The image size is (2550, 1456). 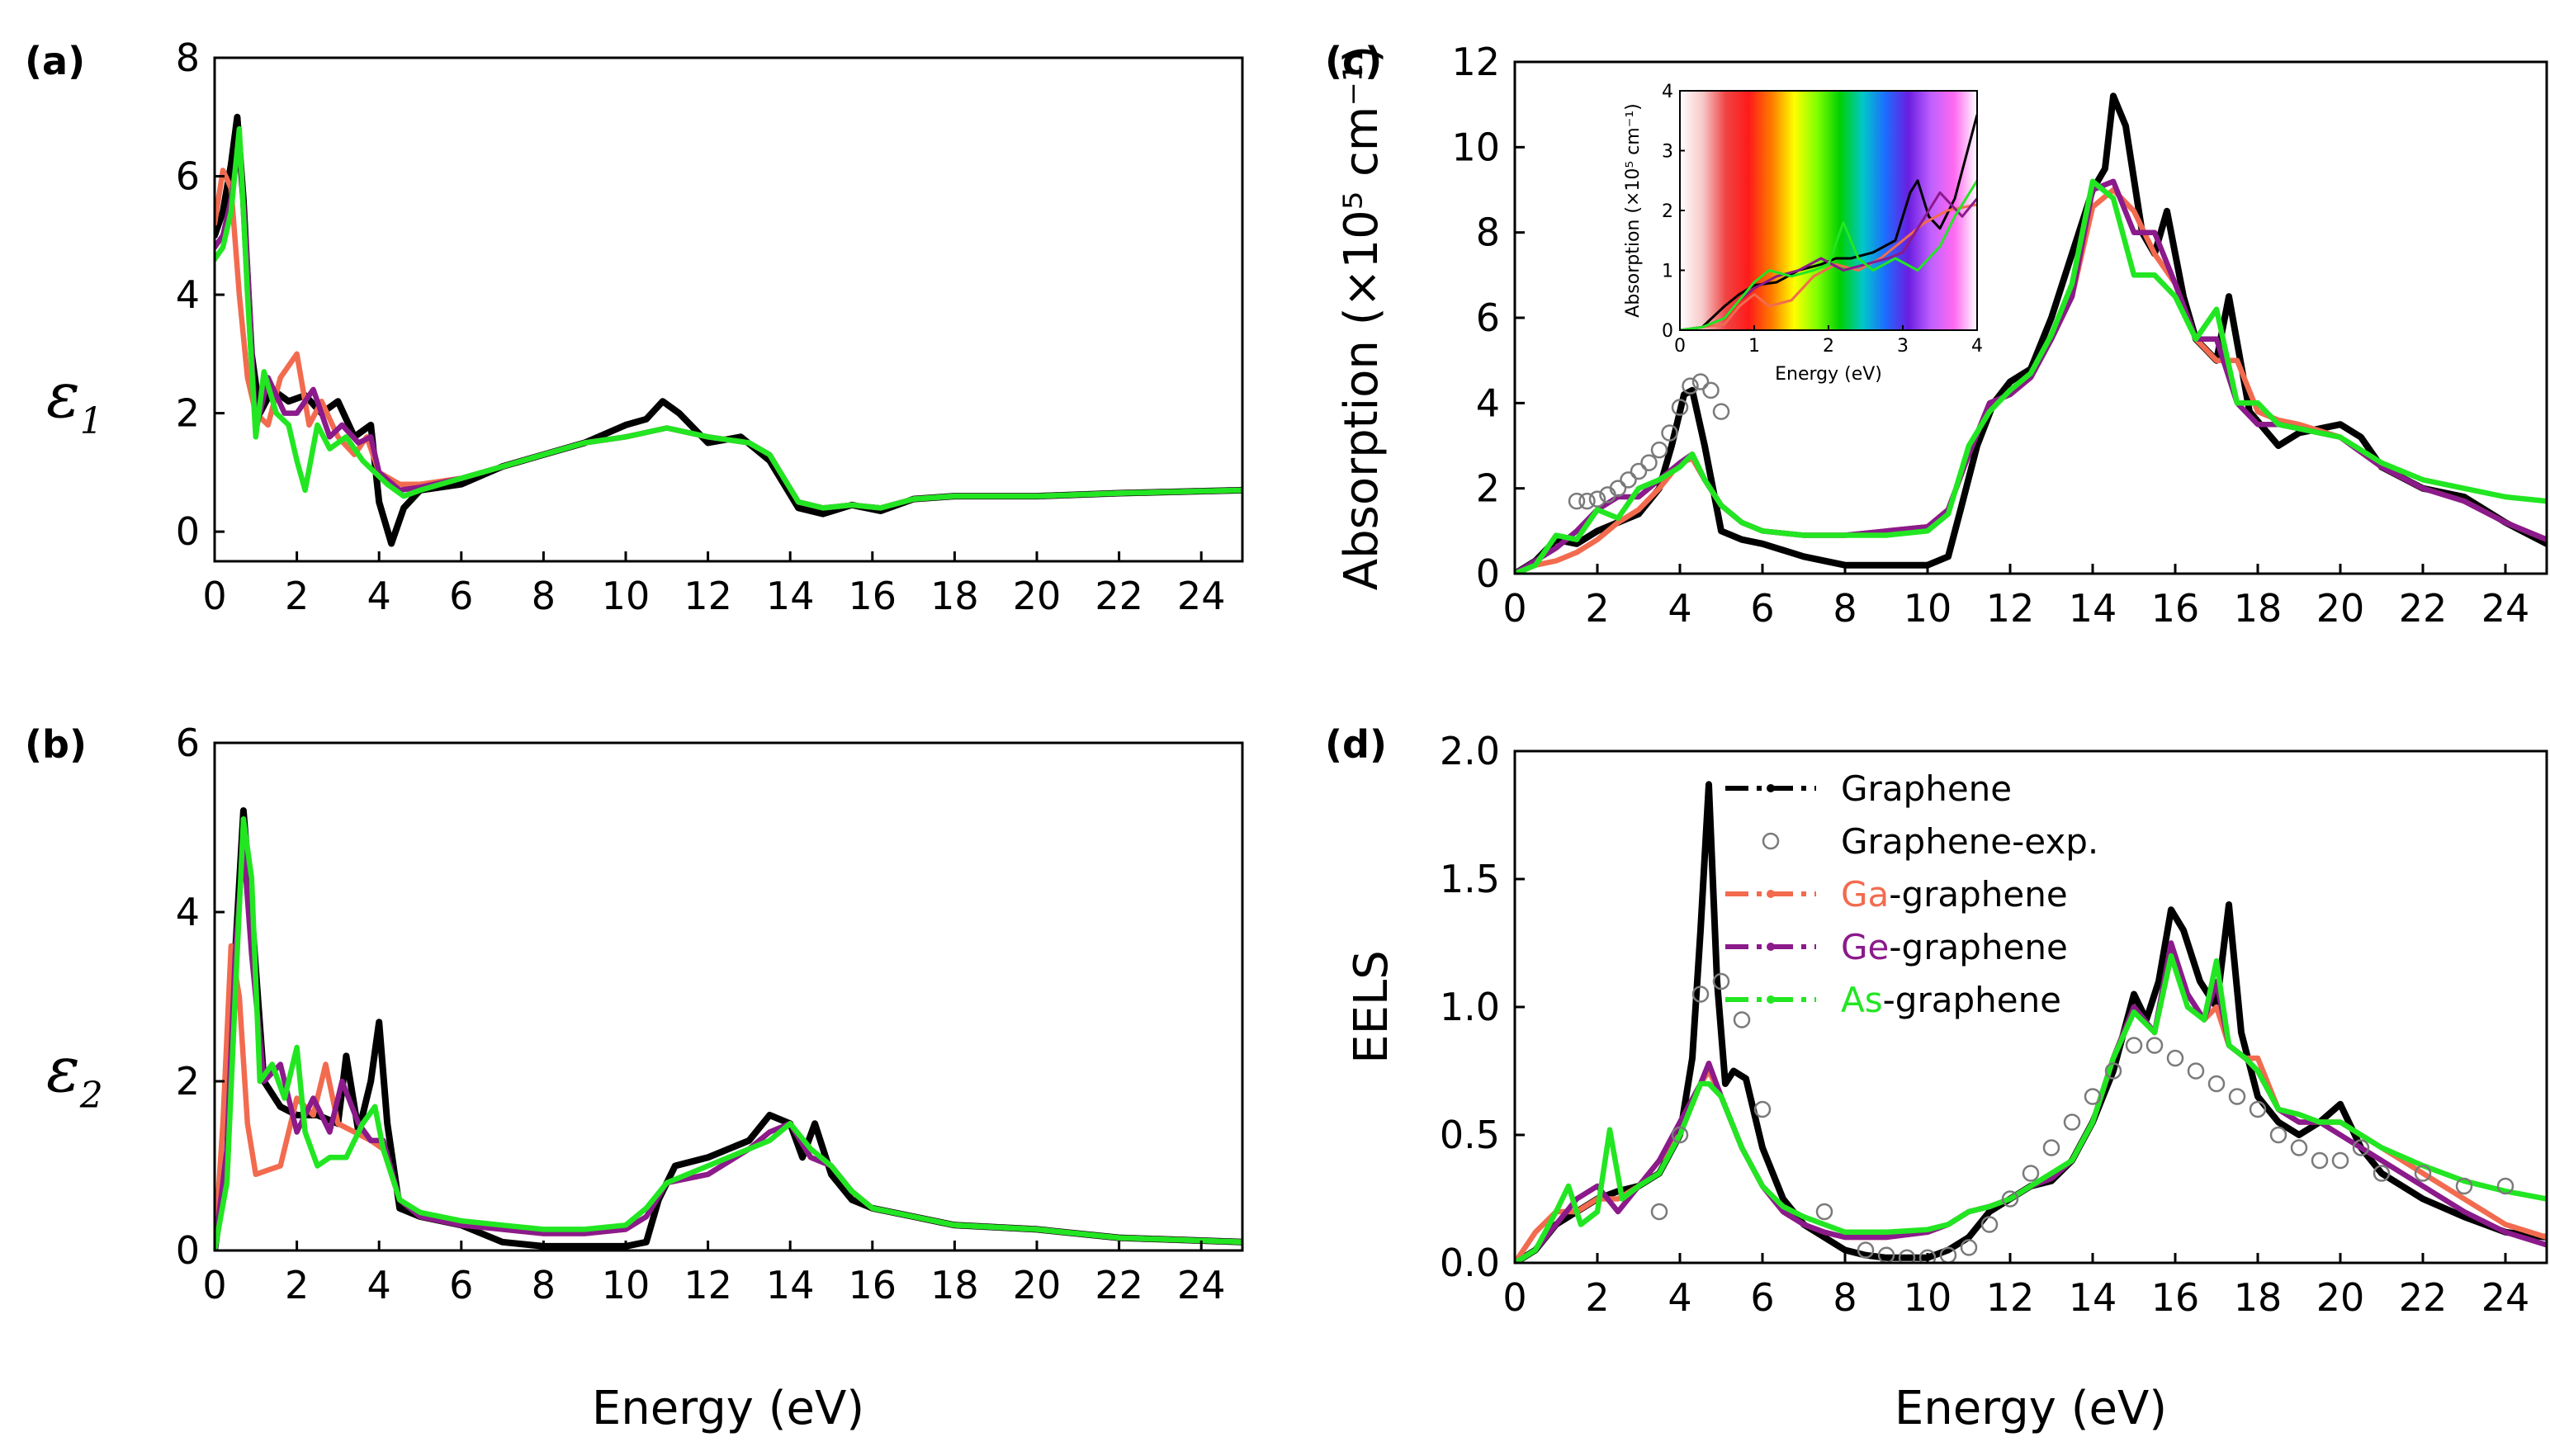 I want to click on y-tick-label-d-4: 2.0, so click(x=1470, y=751).